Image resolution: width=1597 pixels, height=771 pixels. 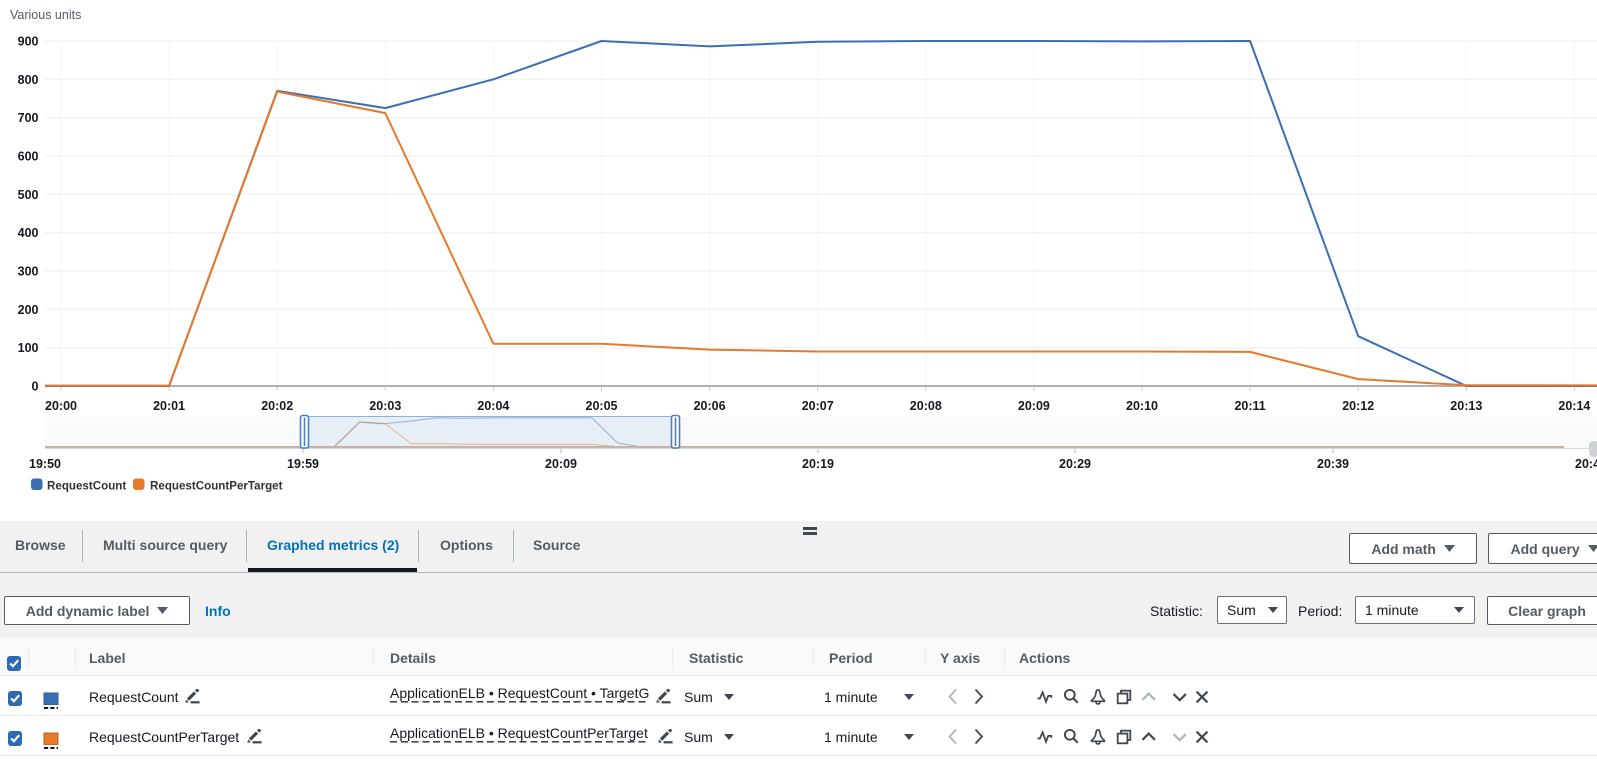 I want to click on svg-text: 20:03, so click(x=385, y=406).